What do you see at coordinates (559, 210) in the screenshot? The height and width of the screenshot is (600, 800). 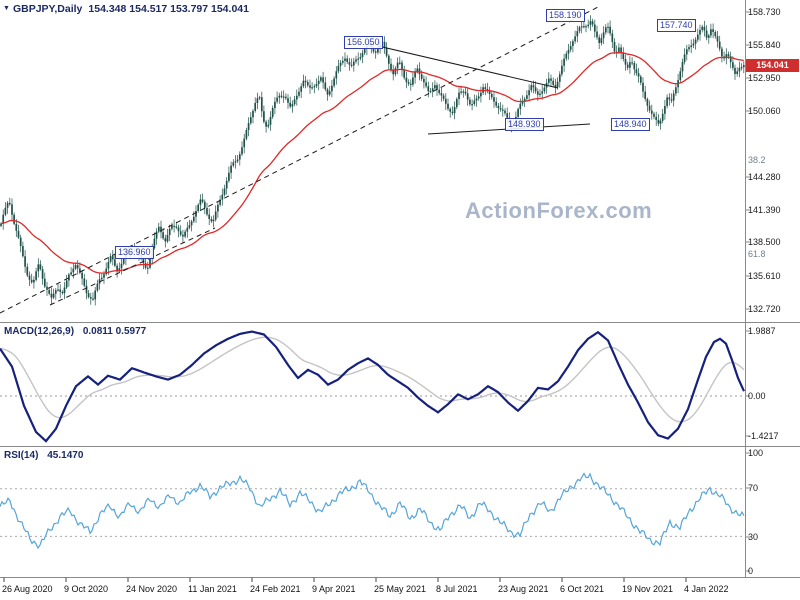 I see `actionforex-watermark: ActionForex.com` at bounding box center [559, 210].